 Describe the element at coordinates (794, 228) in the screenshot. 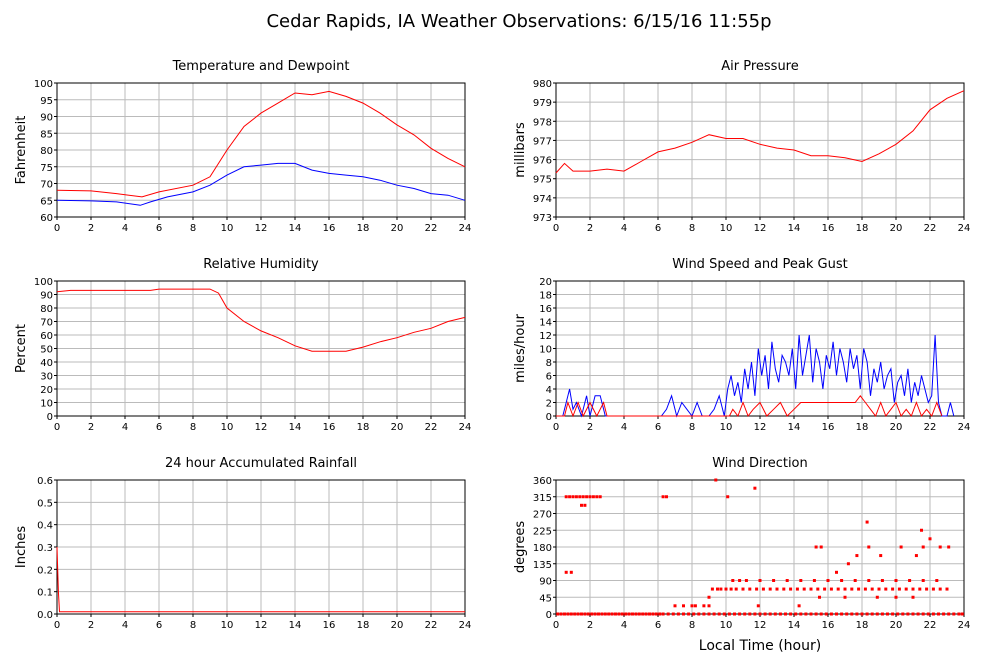

I see `x-tick-label: 14` at that location.